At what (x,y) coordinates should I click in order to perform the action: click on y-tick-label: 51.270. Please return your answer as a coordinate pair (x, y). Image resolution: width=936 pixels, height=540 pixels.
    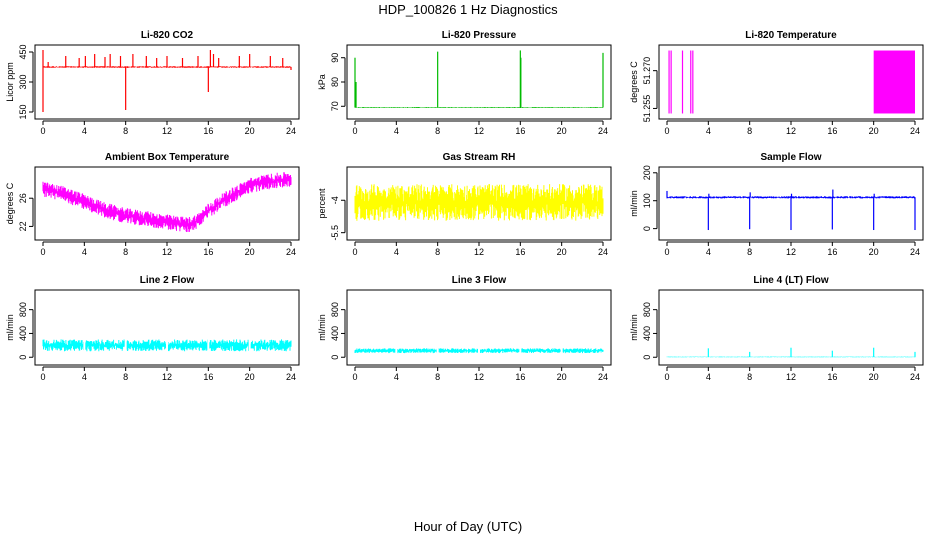
    Looking at the image, I should click on (647, 71).